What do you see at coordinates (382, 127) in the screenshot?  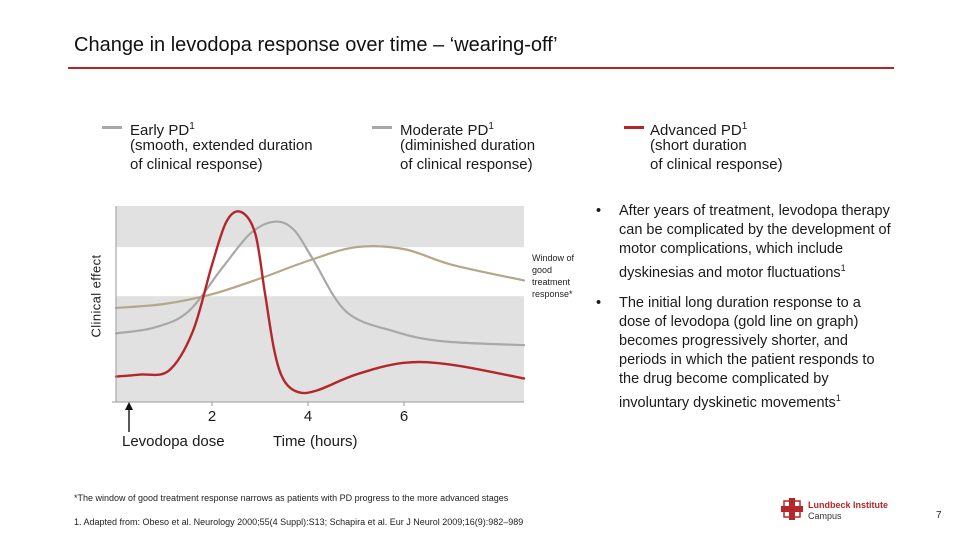 I see `legend-swatch-moderate` at bounding box center [382, 127].